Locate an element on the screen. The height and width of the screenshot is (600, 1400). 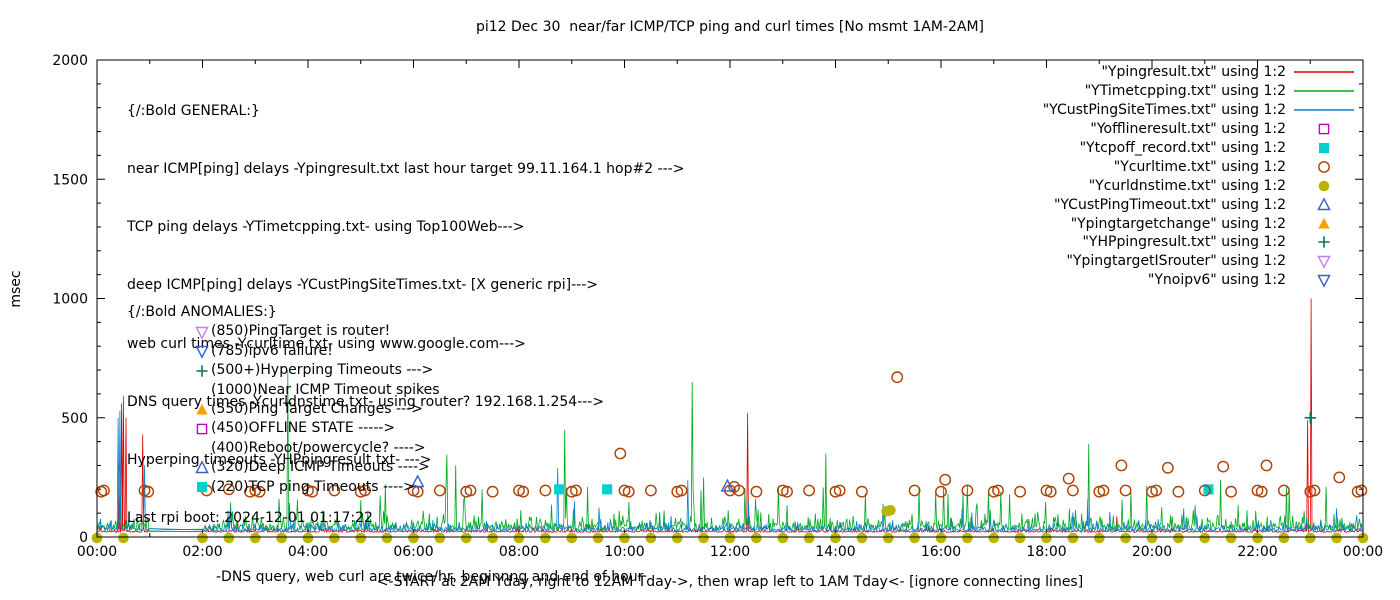
svg-text: 02:00 is located at coordinates (202, 552).